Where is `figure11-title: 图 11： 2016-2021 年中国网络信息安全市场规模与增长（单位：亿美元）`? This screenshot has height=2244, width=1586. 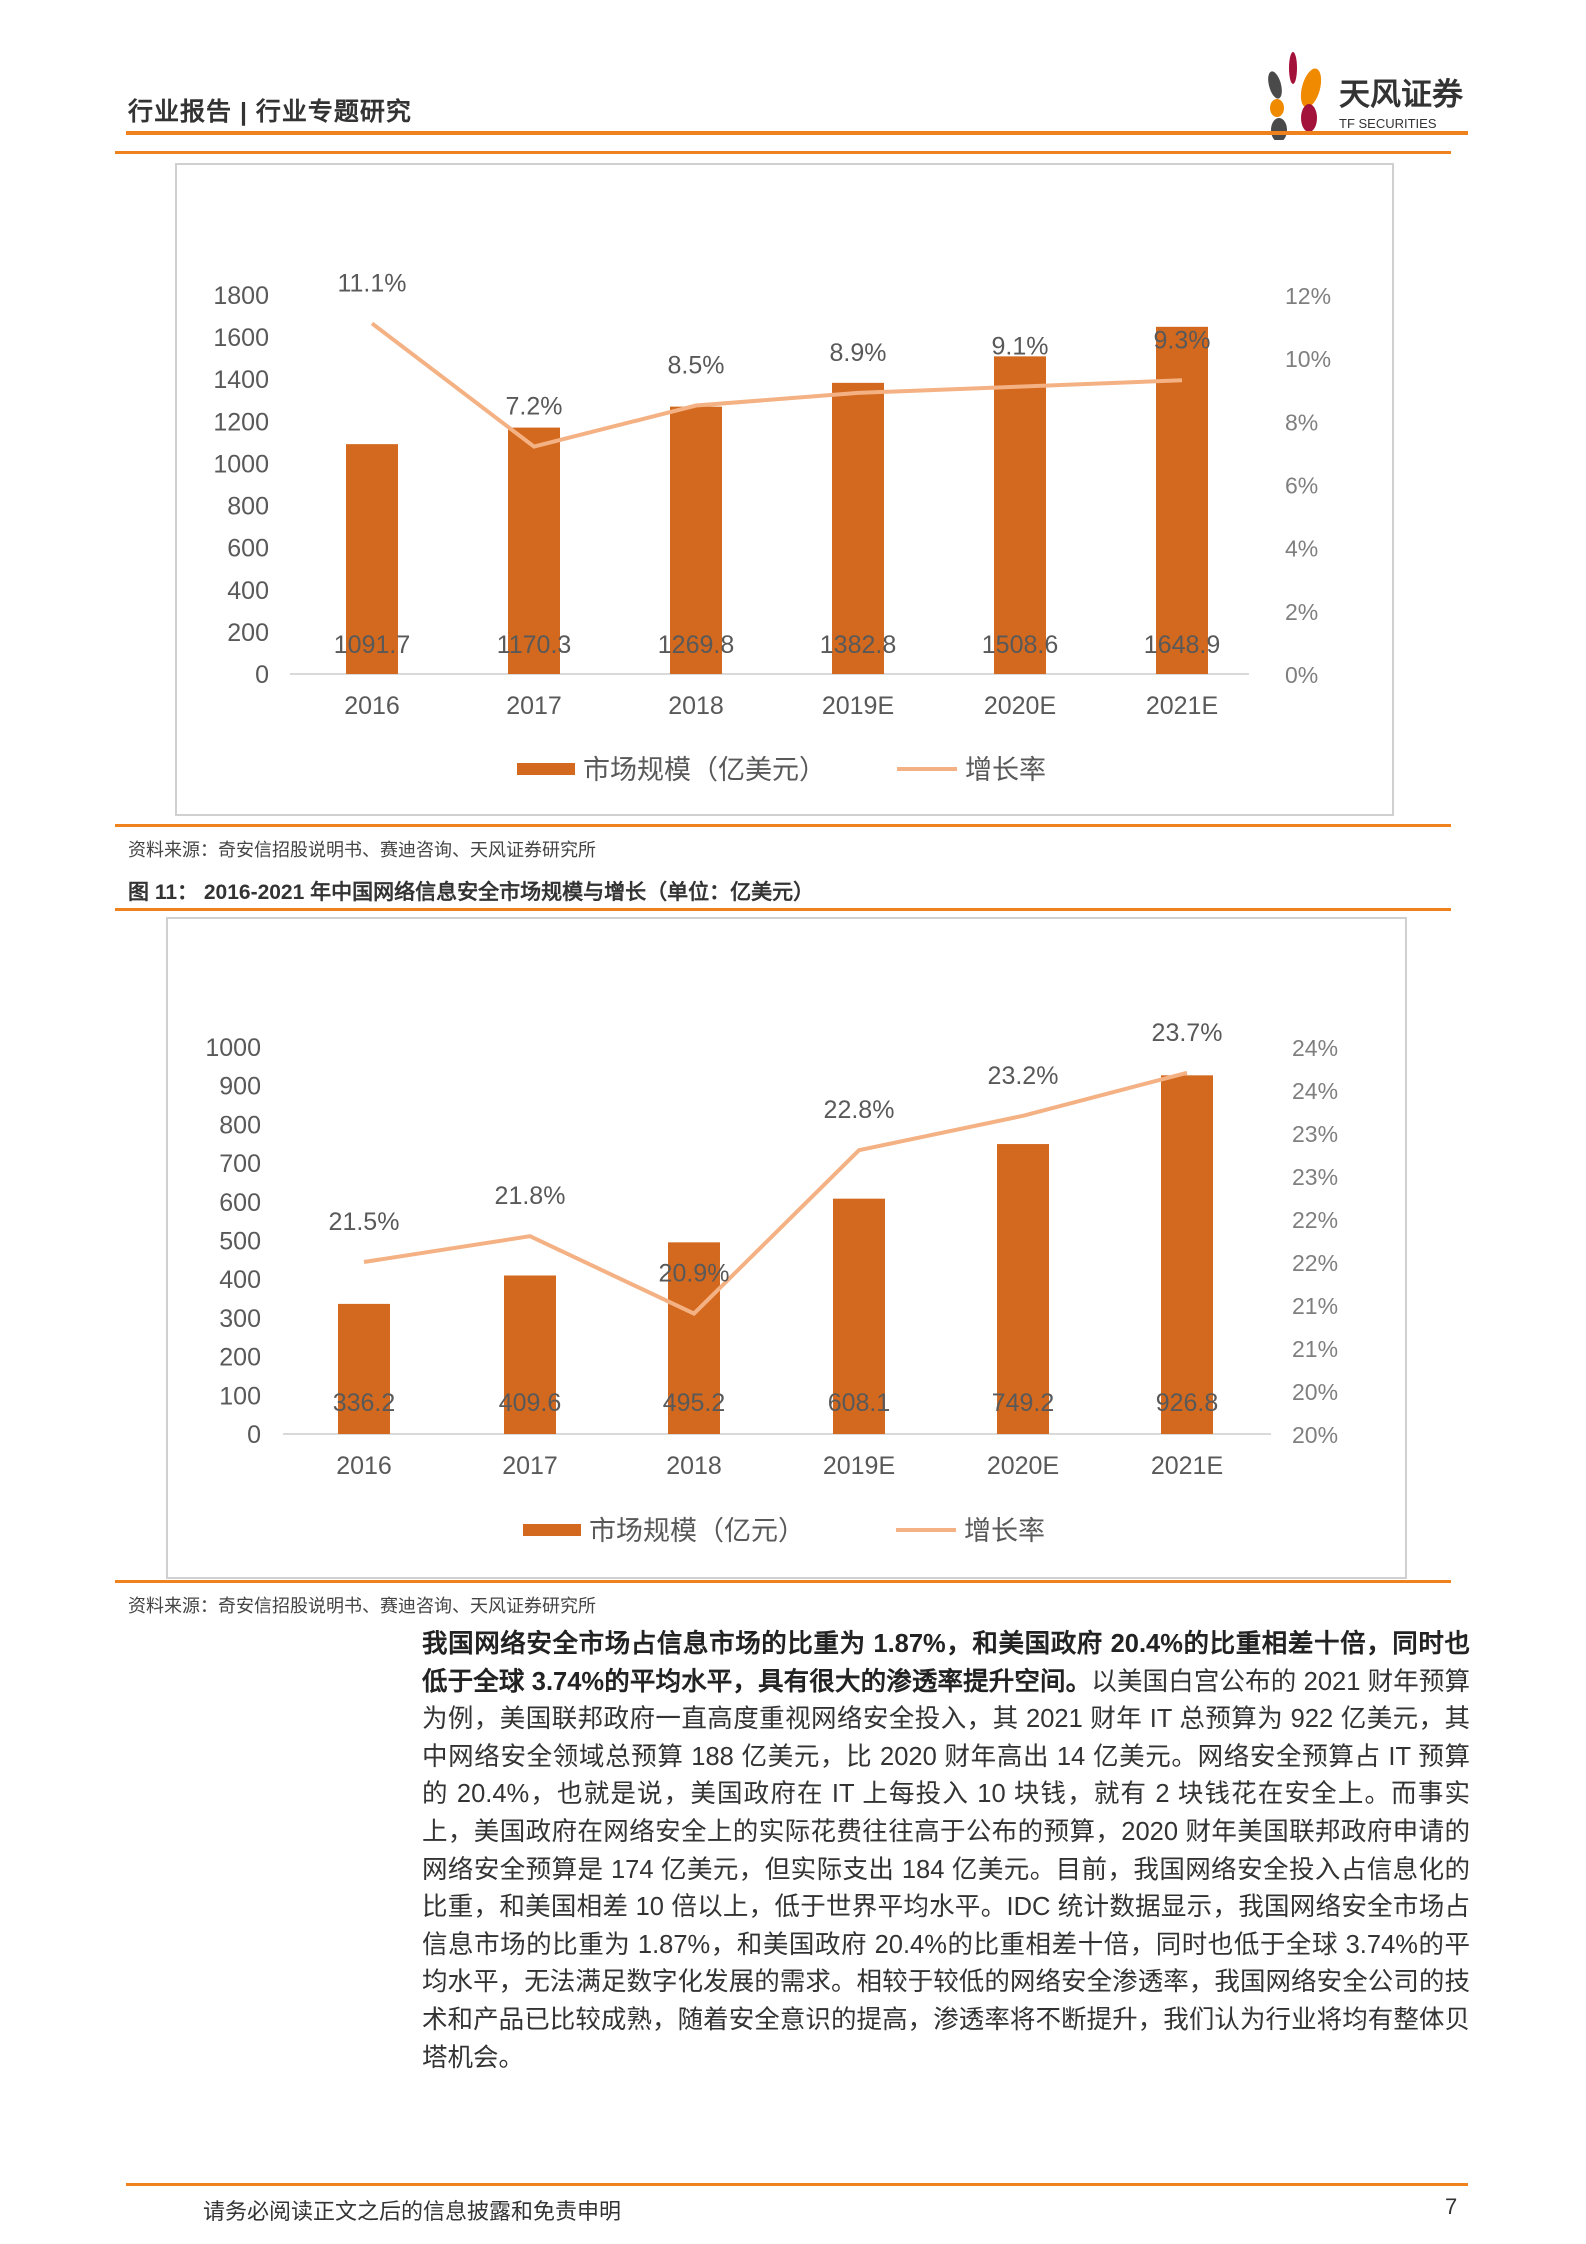
figure11-title: 图 11： 2016-2021 年中国网络信息安全市场规模与增长（单位：亿美元） is located at coordinates (471, 892).